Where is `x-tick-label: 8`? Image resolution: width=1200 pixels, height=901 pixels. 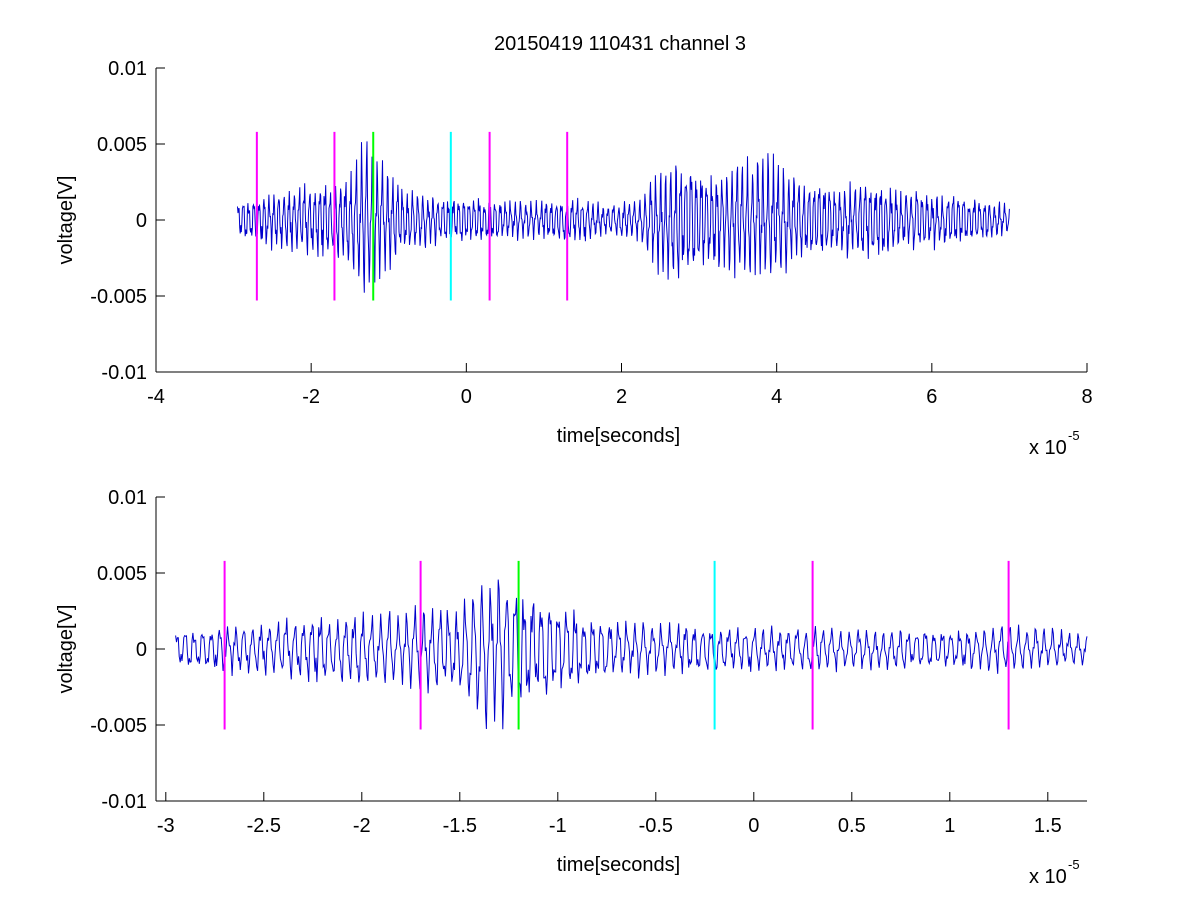 x-tick-label: 8 is located at coordinates (1086, 397).